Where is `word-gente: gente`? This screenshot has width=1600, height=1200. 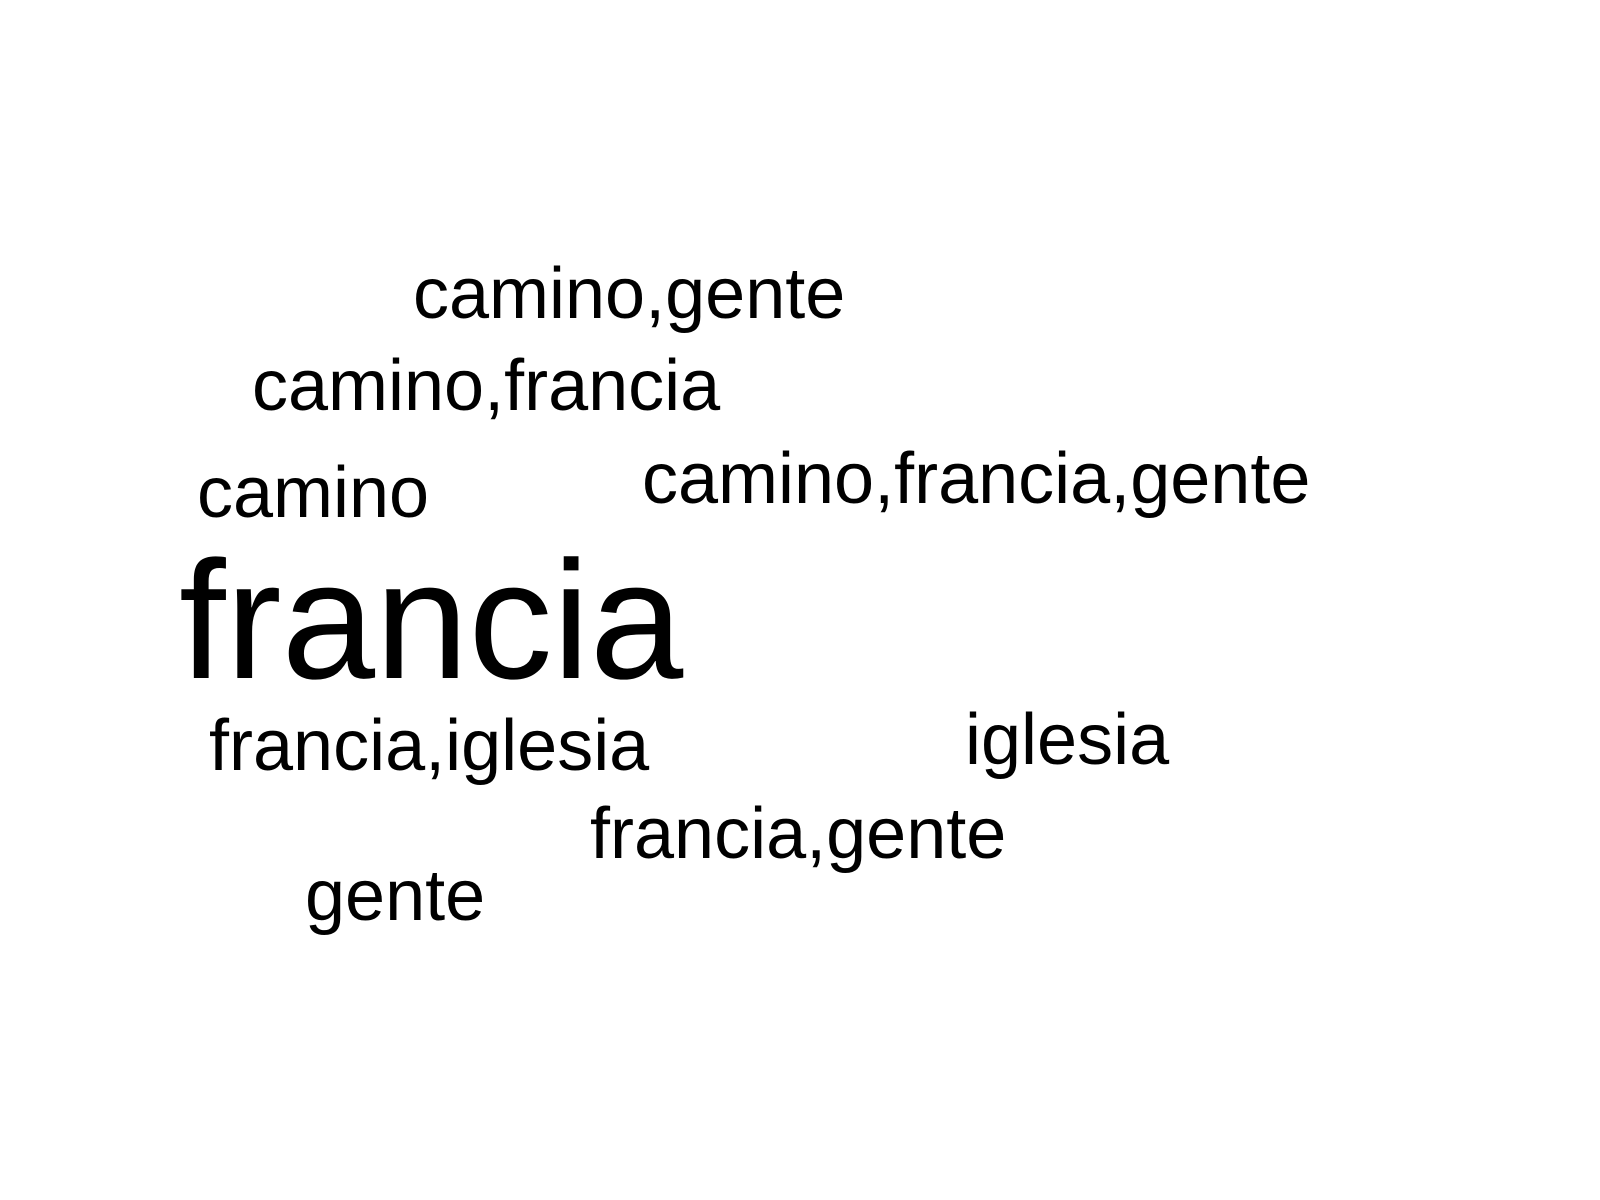 word-gente: gente is located at coordinates (395, 896).